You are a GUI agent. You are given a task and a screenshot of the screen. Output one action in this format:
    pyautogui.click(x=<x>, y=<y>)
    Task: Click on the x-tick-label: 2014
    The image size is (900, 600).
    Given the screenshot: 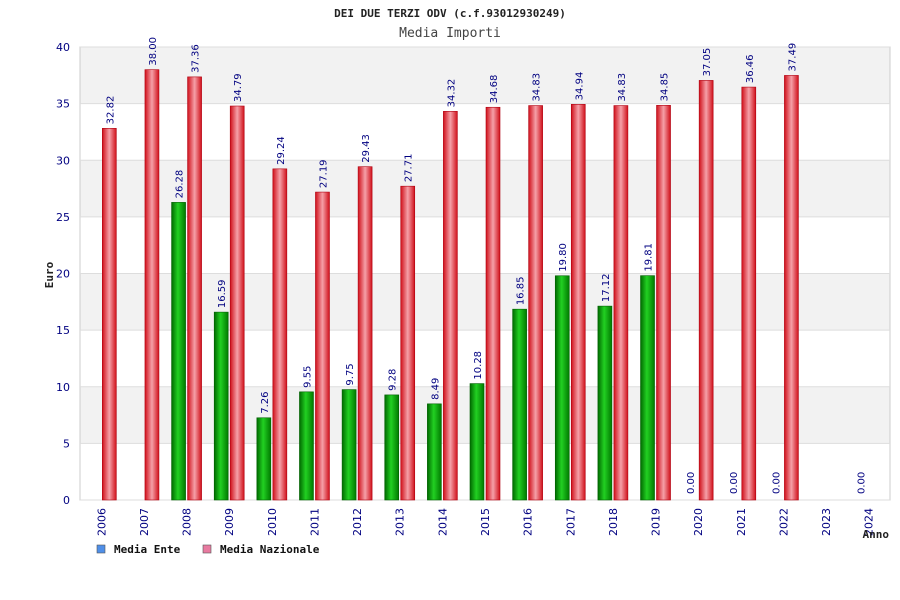 What is the action you would take?
    pyautogui.click(x=442, y=522)
    